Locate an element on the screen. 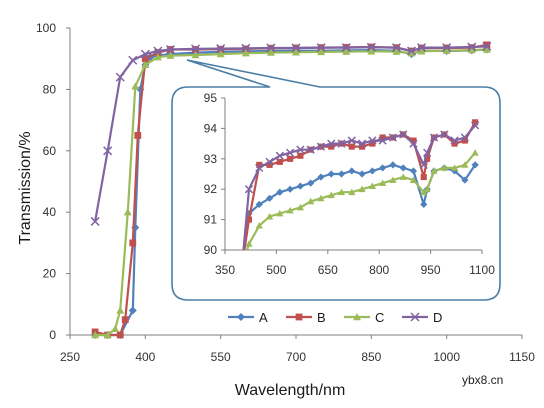 The width and height of the screenshot is (544, 408). inset-y-tick-label: 95 is located at coordinates (211, 98).